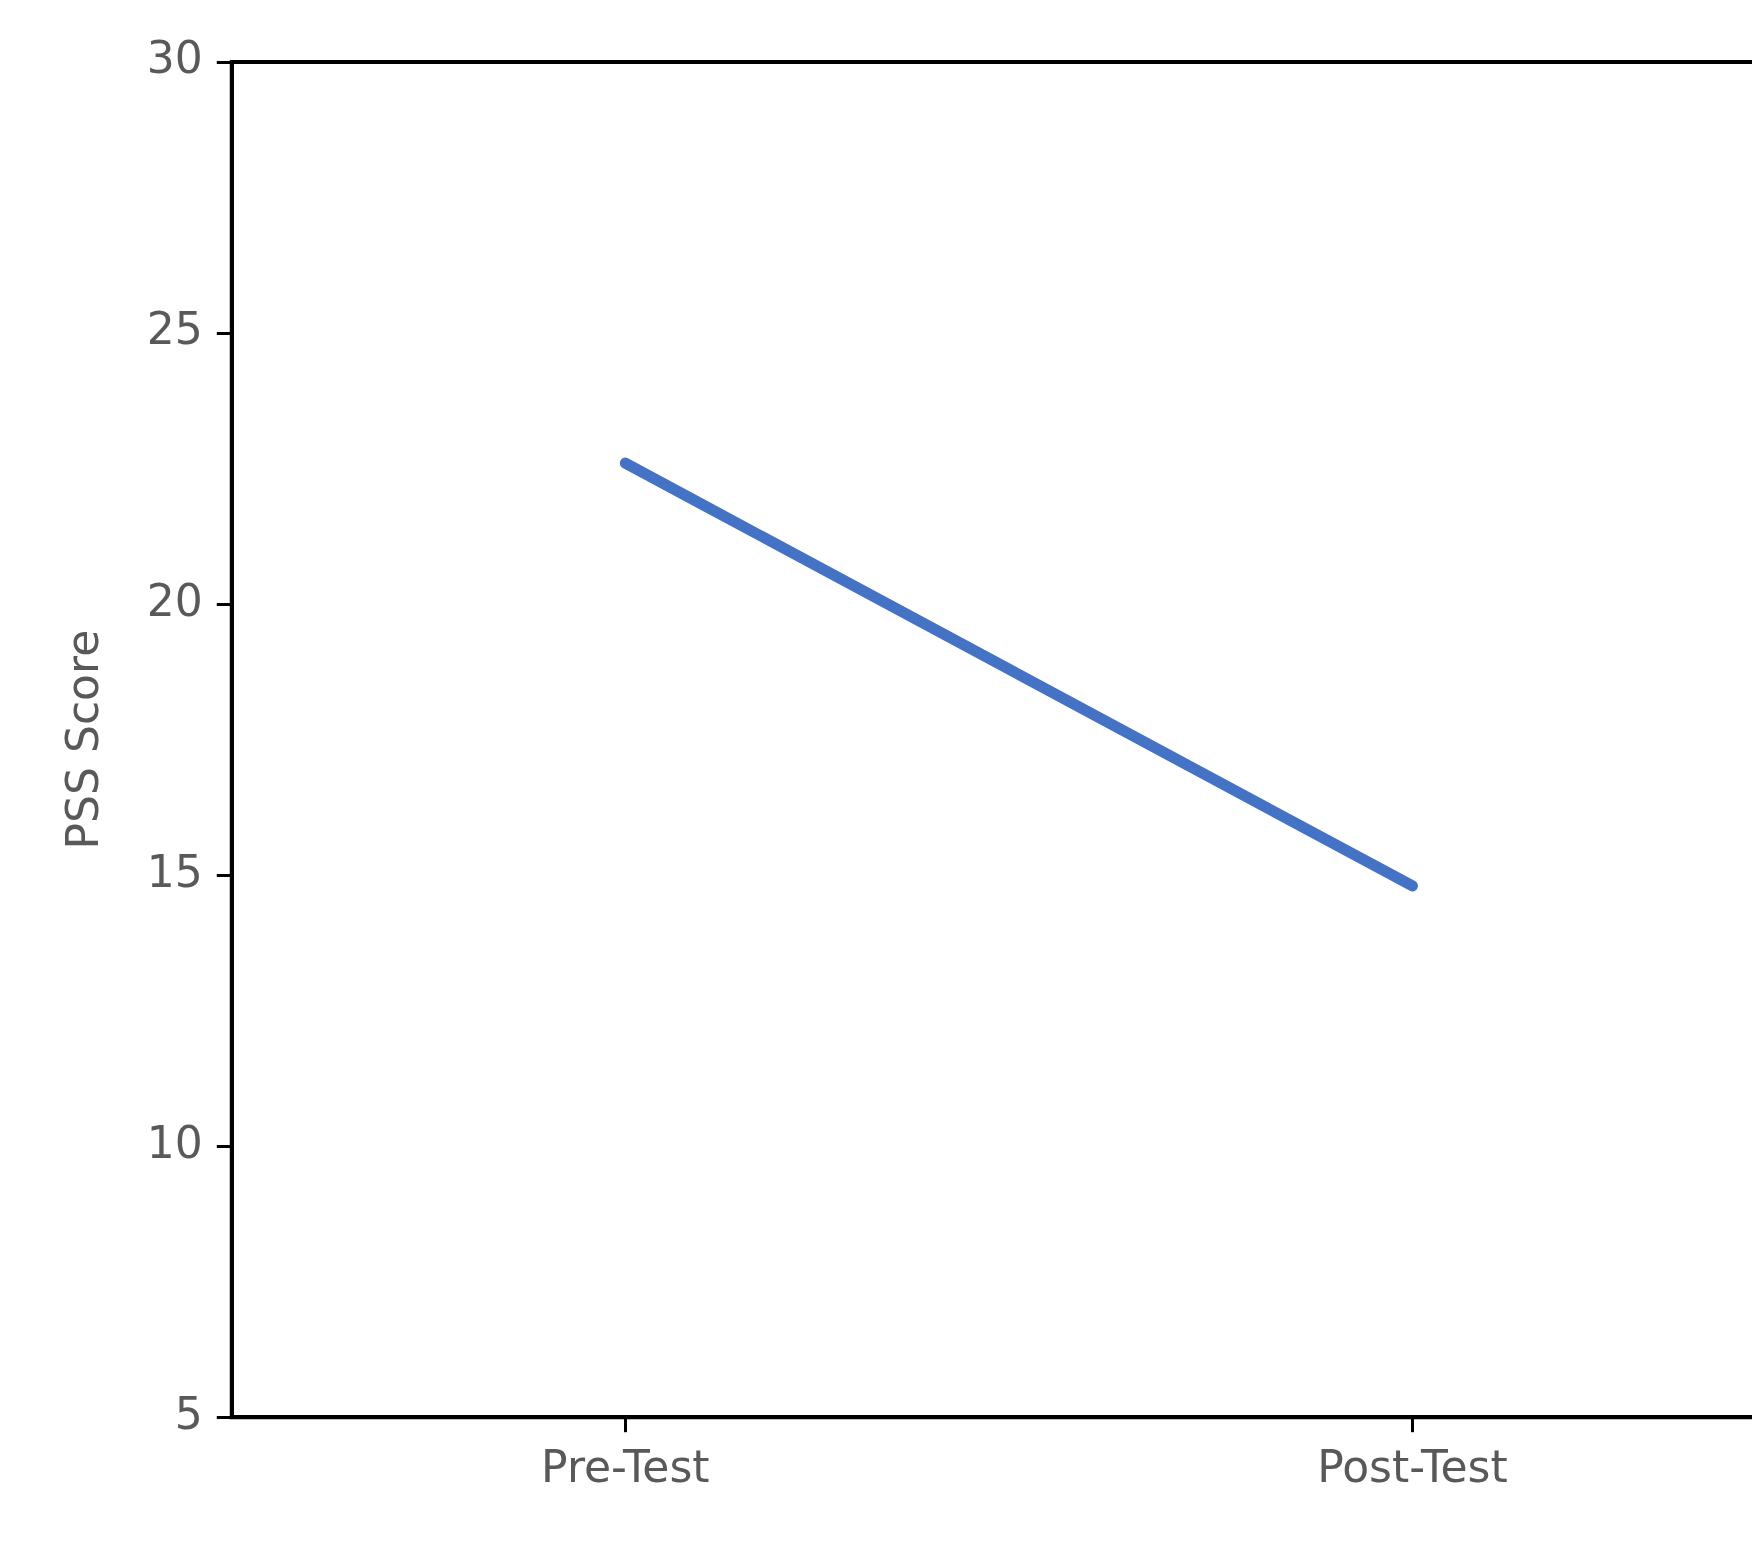 The height and width of the screenshot is (1549, 1752). I want to click on y-tick-label: 5, so click(188, 1413).